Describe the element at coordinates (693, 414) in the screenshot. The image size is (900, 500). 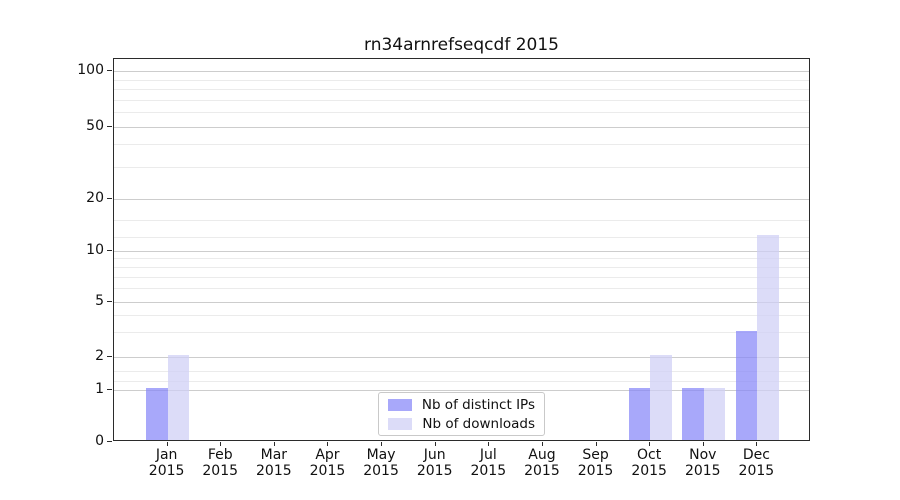
I see `bar-nb-of-distinct-ips-nov` at that location.